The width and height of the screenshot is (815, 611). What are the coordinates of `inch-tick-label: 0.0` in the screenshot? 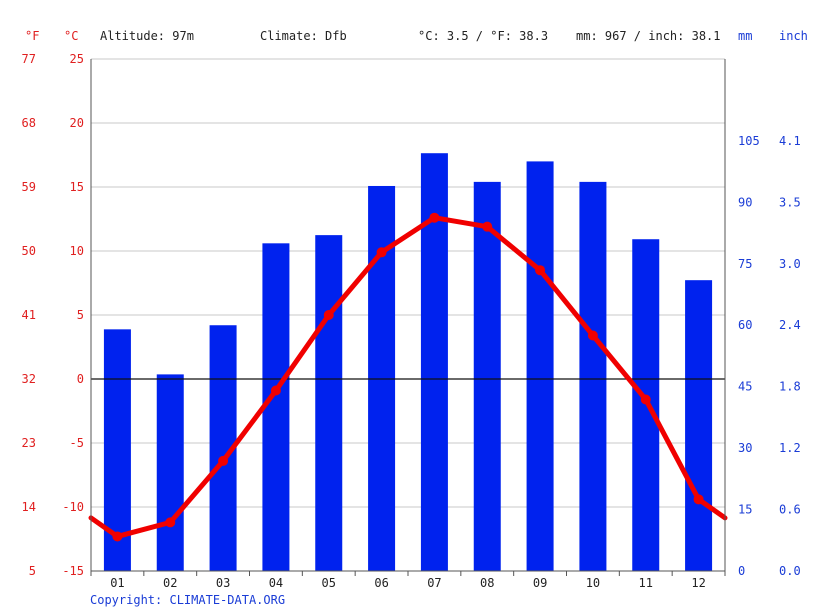 It's located at (790, 571).